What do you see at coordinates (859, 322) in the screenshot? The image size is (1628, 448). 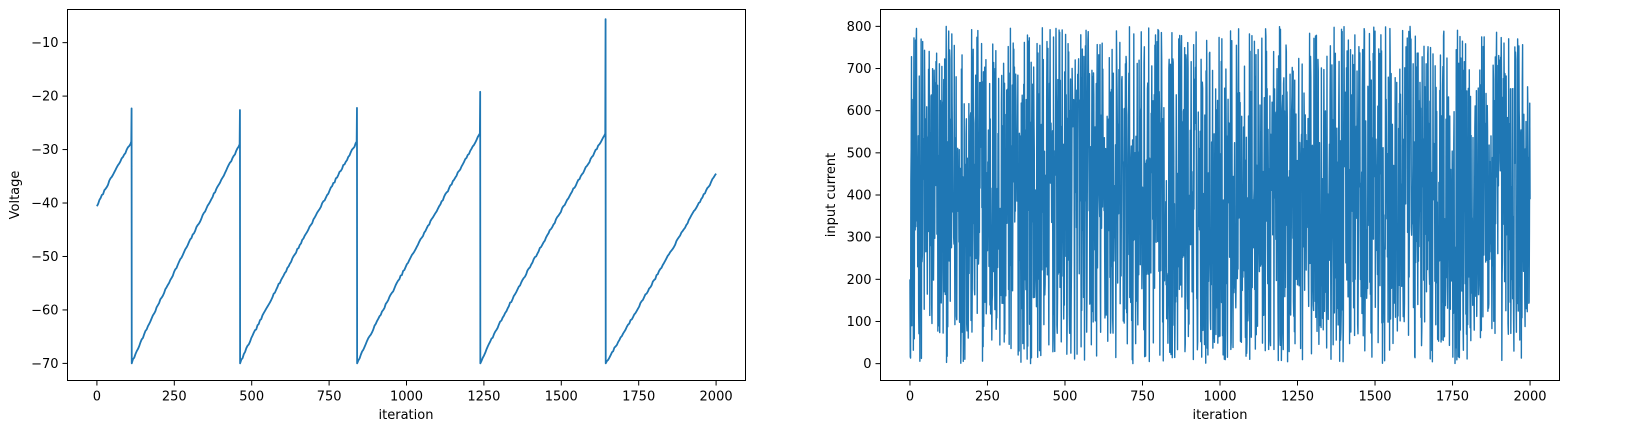 I see `input-current-y-tick-label: 100` at bounding box center [859, 322].